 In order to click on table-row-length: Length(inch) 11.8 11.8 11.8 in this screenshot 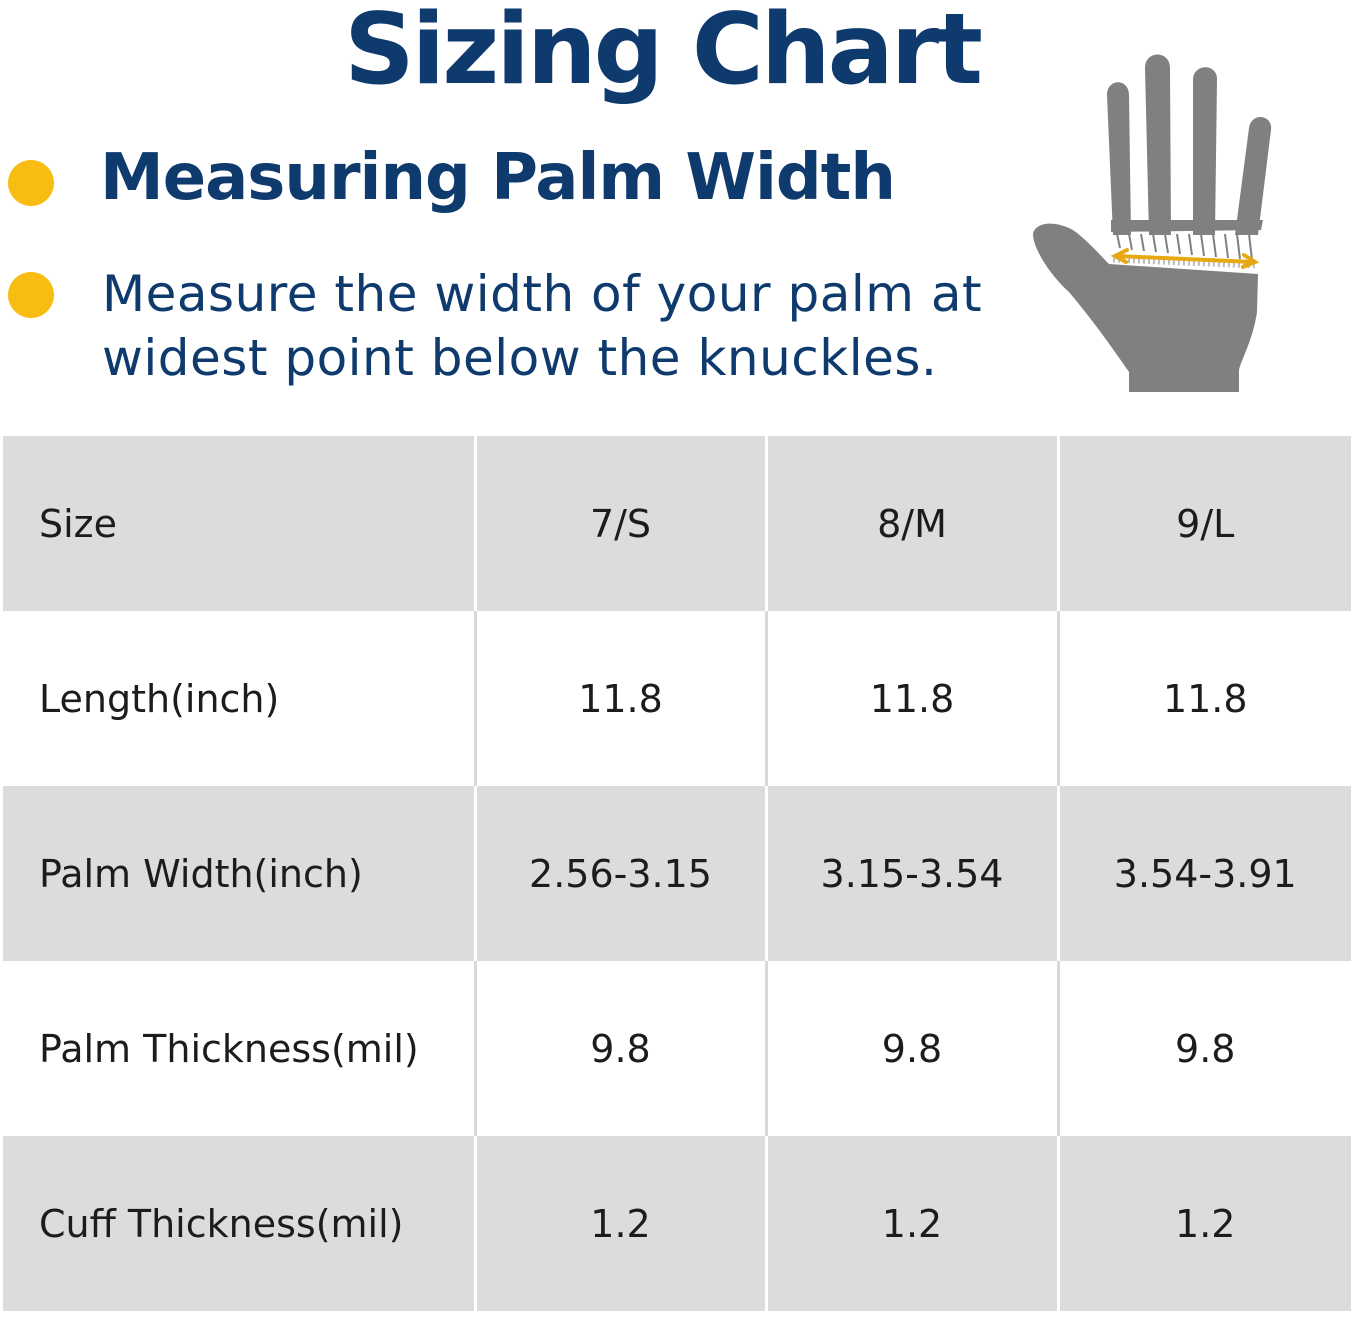, I will do `click(677, 698)`.